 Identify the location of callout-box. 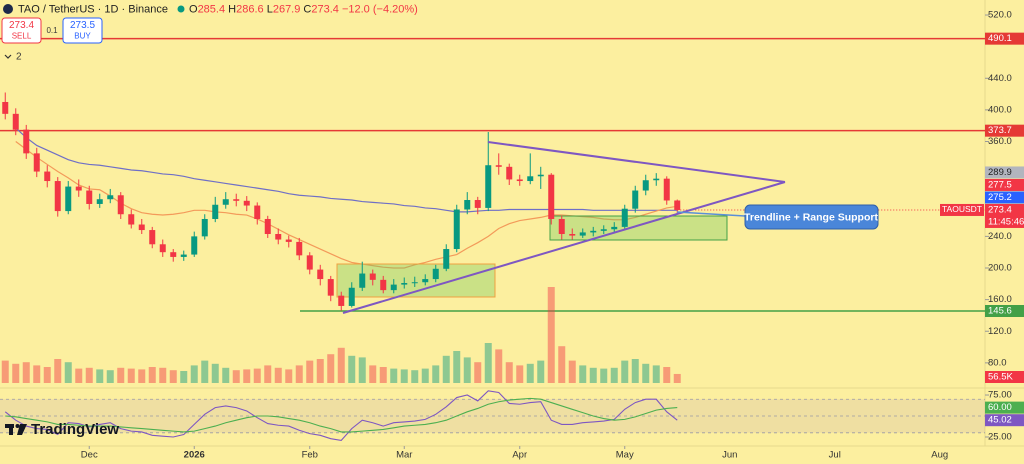
(811, 217).